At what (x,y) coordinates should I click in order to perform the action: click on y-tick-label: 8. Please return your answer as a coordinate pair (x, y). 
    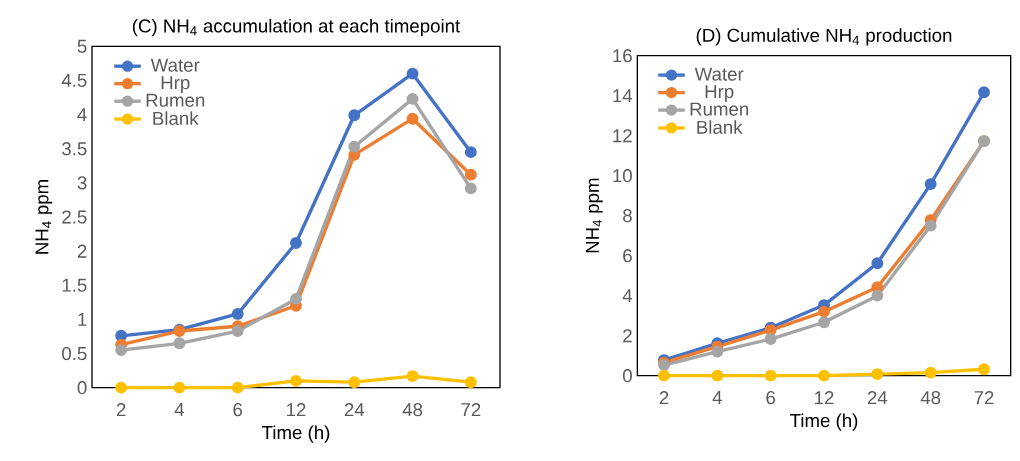
    Looking at the image, I should click on (627, 216).